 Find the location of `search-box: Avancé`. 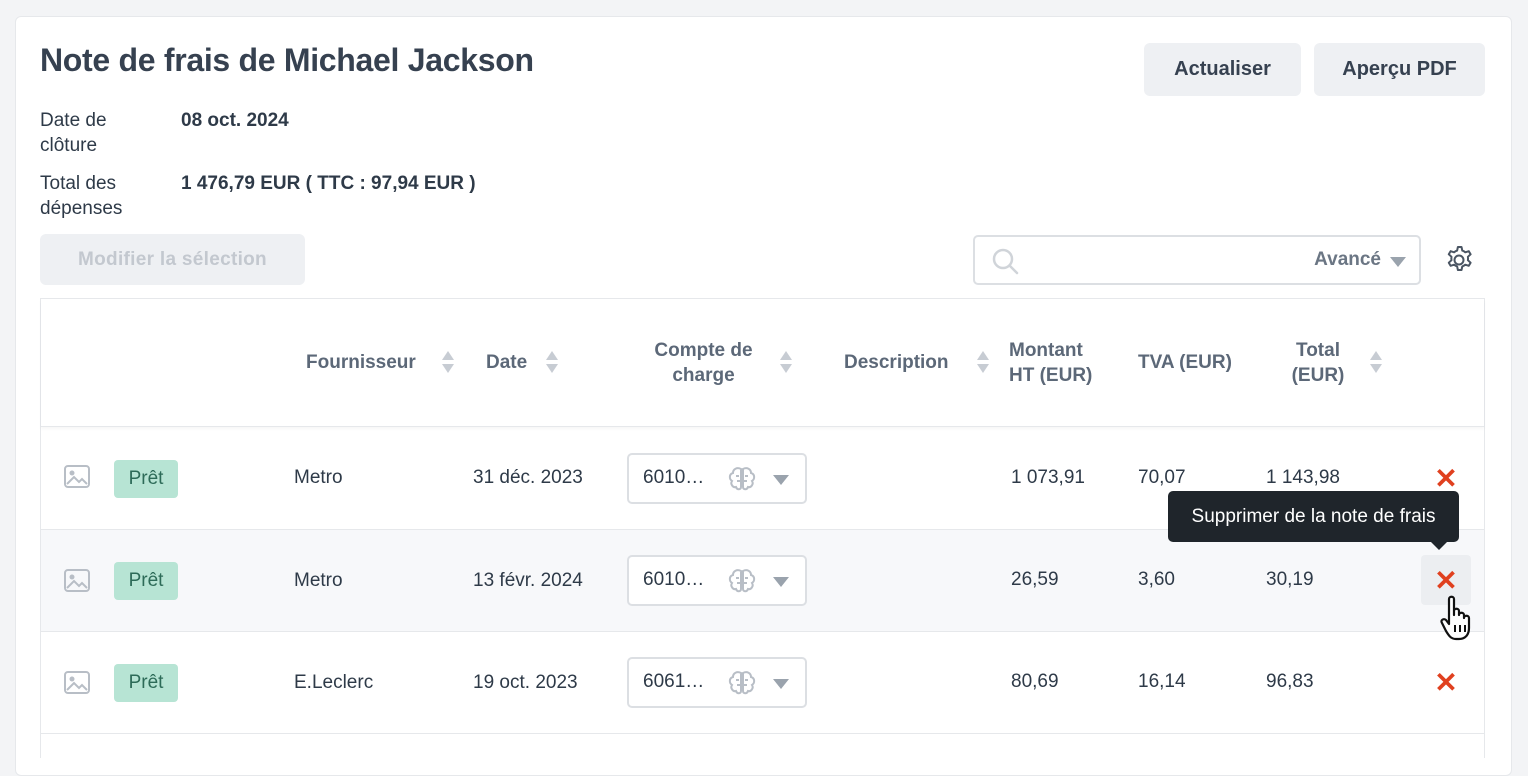

search-box: Avancé is located at coordinates (1197, 260).